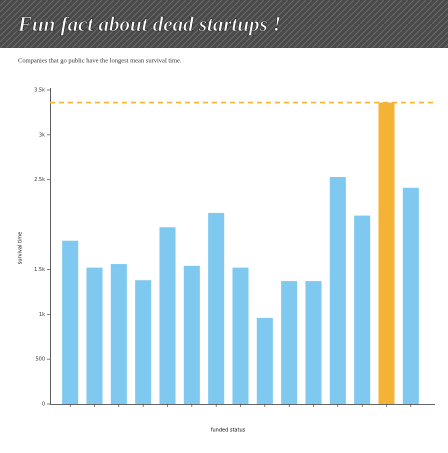  What do you see at coordinates (40, 360) in the screenshot?
I see `y-tick-label: 500` at bounding box center [40, 360].